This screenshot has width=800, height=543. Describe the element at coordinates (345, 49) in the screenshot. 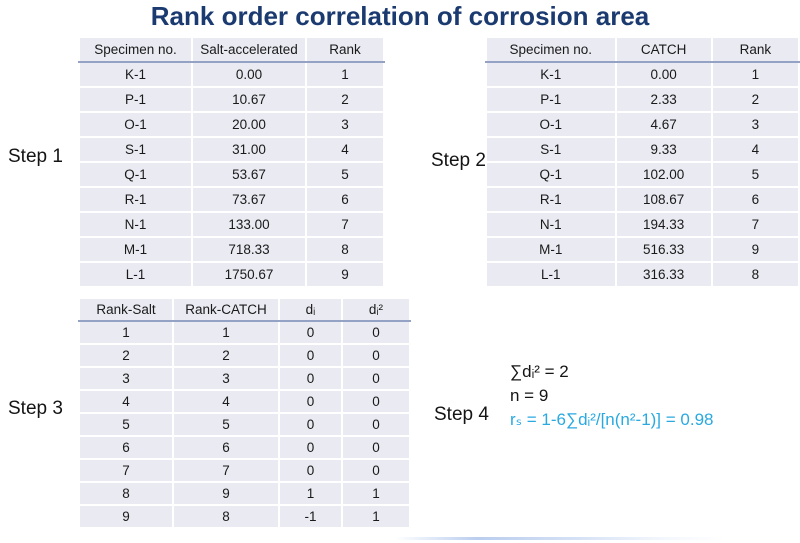

I see `column-header: Rank` at that location.